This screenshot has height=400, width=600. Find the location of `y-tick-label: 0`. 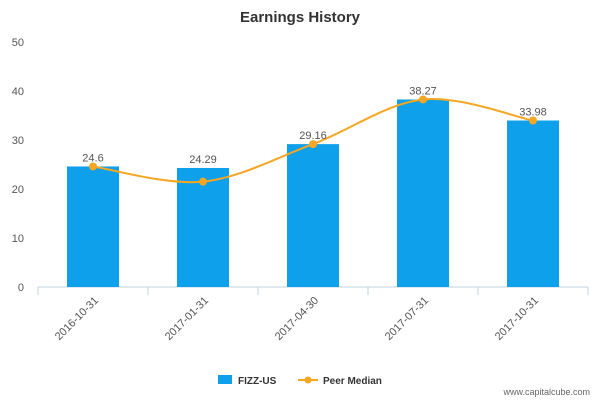

y-tick-label: 0 is located at coordinates (21, 288).